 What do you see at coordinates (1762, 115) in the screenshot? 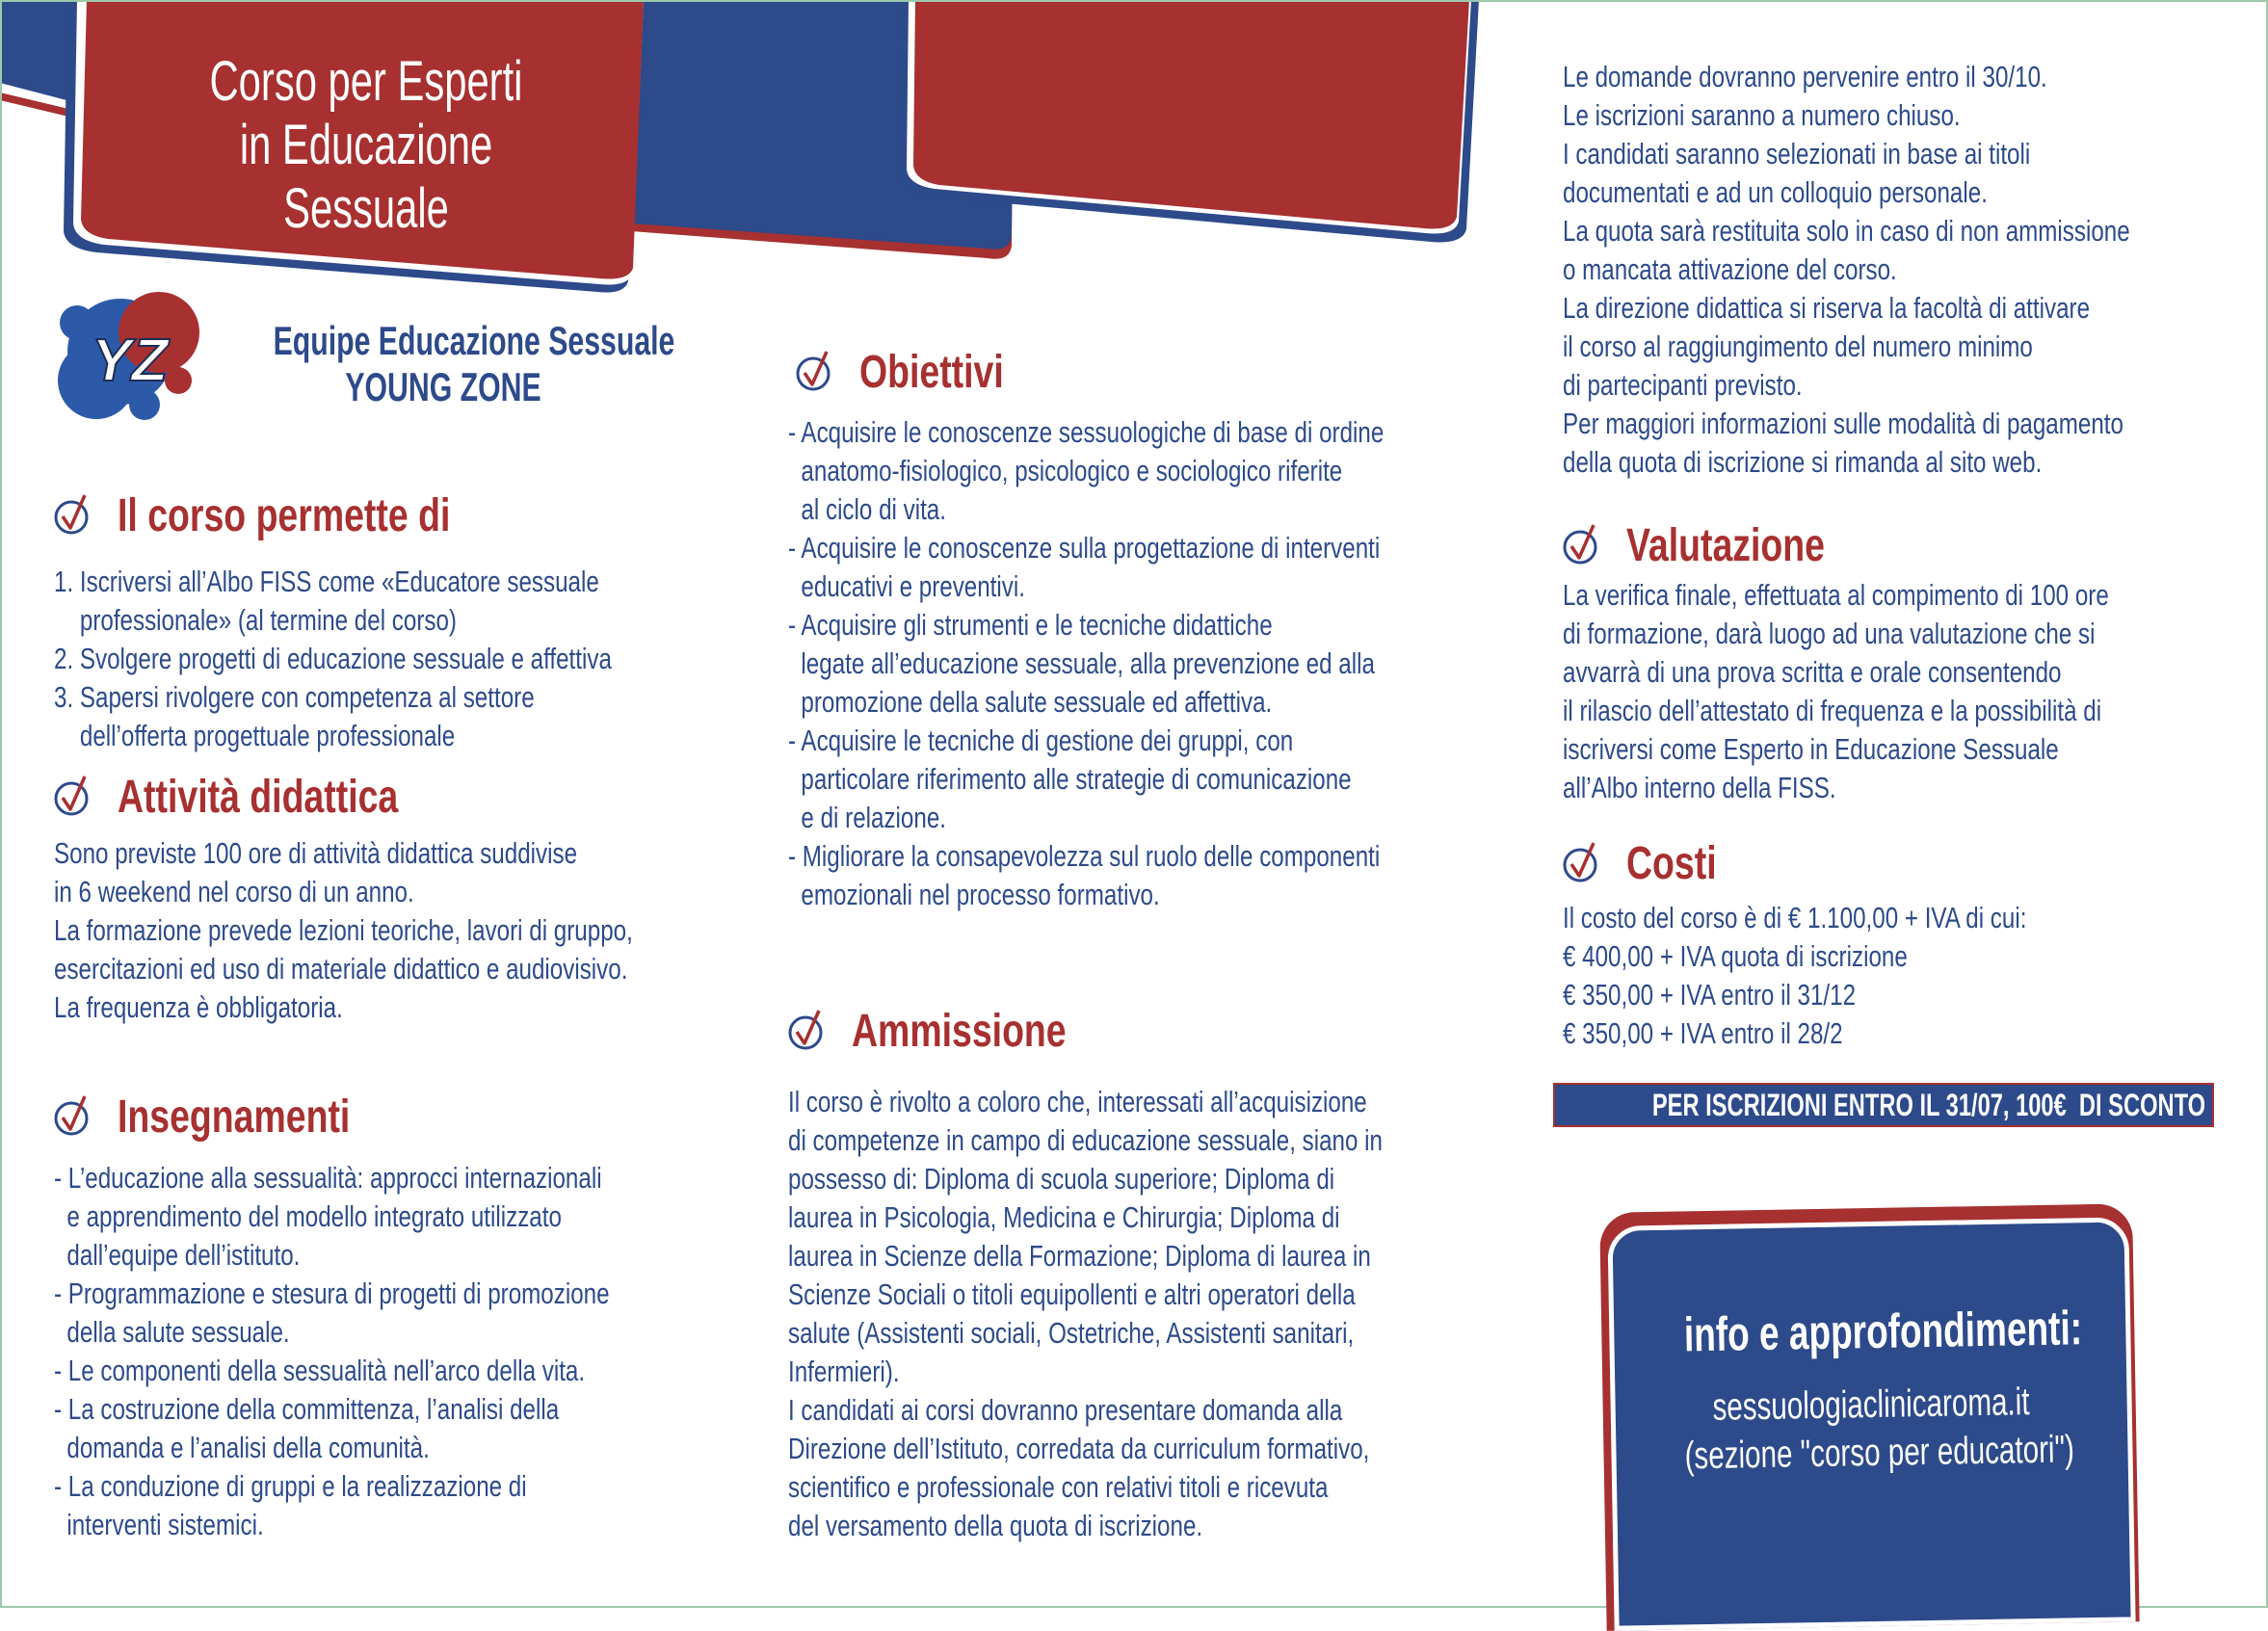
I see `text-line: Le iscrizioni saranno a numero chiuso.` at bounding box center [1762, 115].